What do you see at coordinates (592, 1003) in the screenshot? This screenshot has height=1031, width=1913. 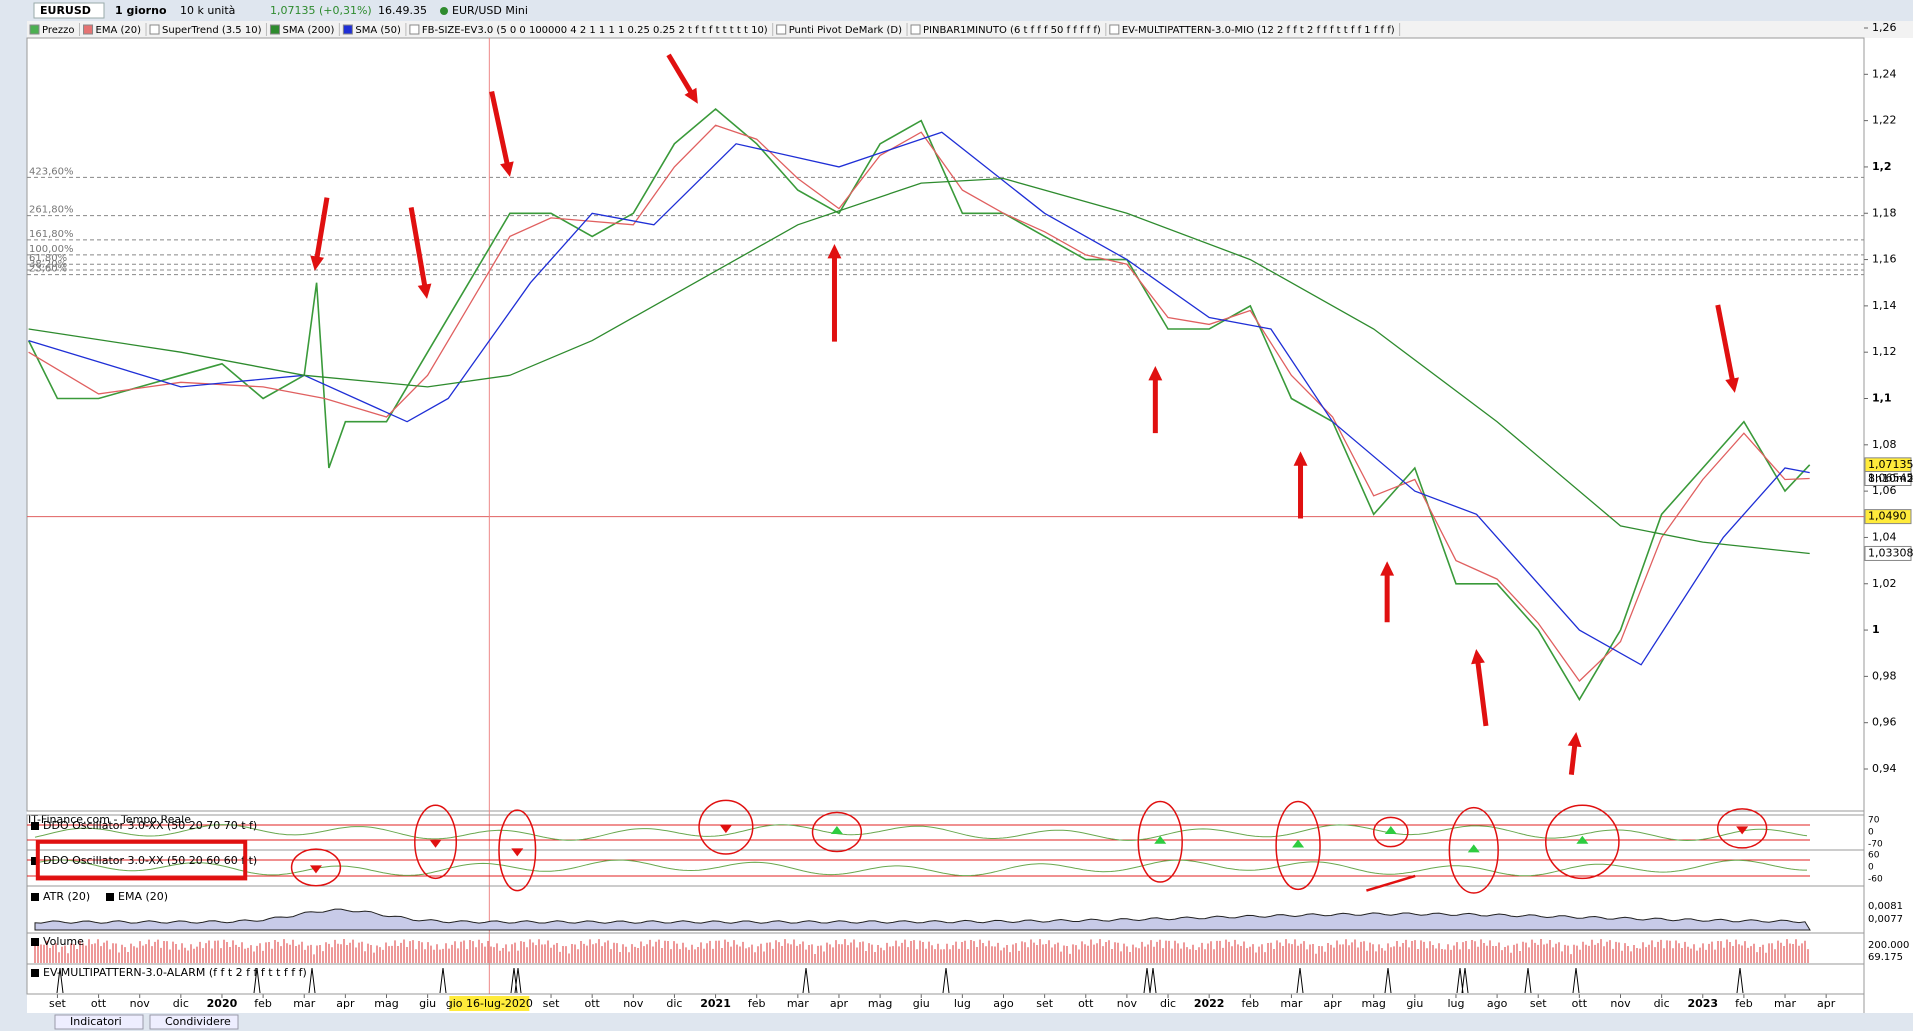 I see `x-tick-label: ott` at bounding box center [592, 1003].